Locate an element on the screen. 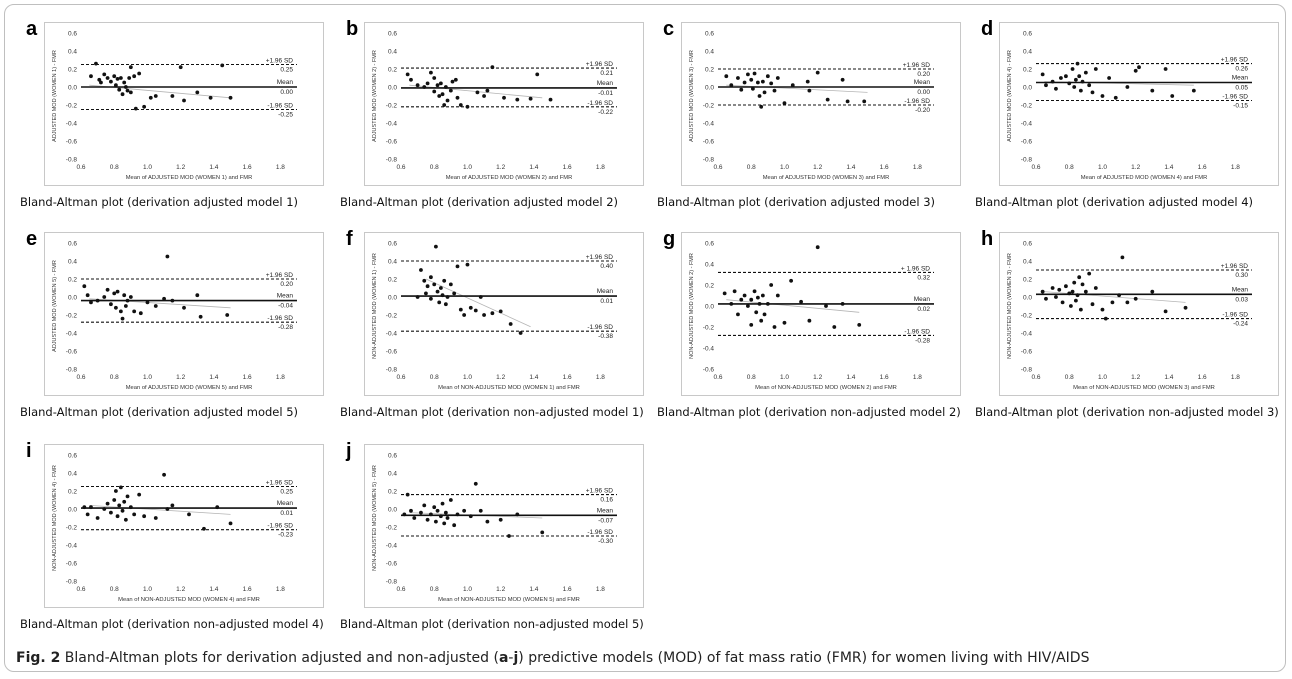  x-axis-title: Mean of ADJUSTED MOD (WOMEN 1) and FMR is located at coordinates (189, 178).